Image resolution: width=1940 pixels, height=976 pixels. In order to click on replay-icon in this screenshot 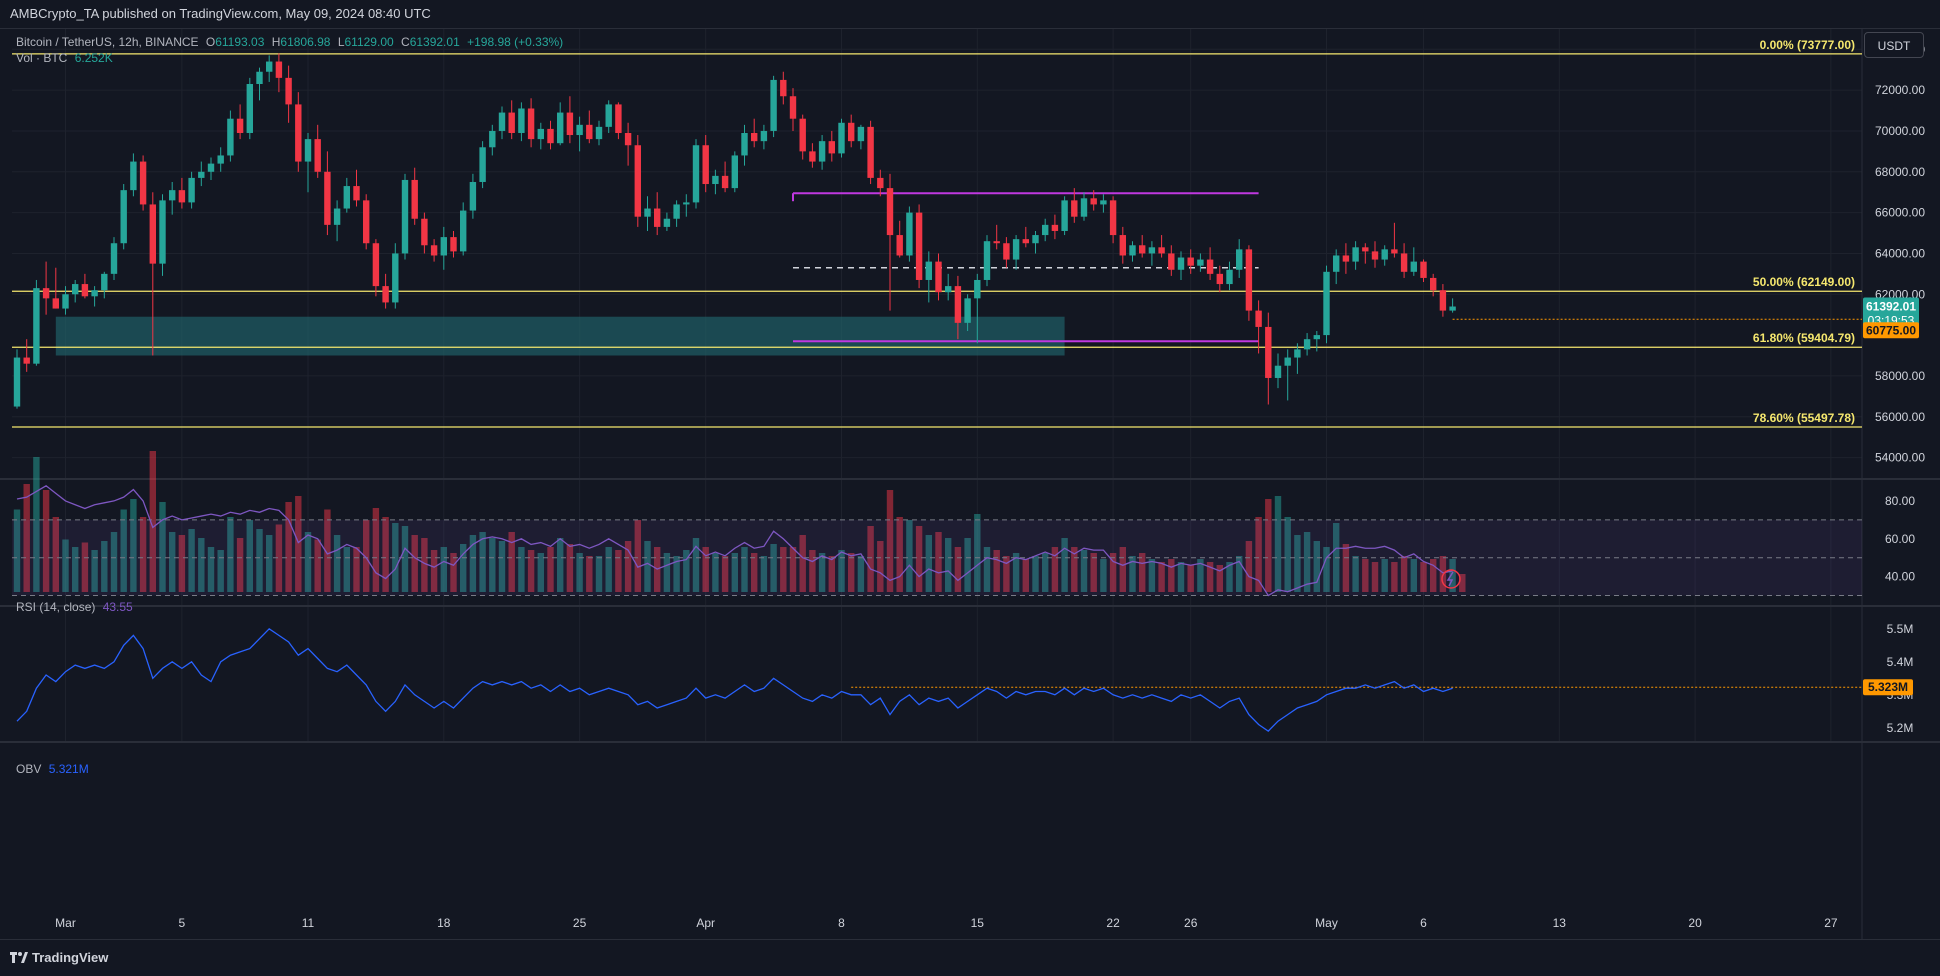, I will do `click(1451, 579)`.